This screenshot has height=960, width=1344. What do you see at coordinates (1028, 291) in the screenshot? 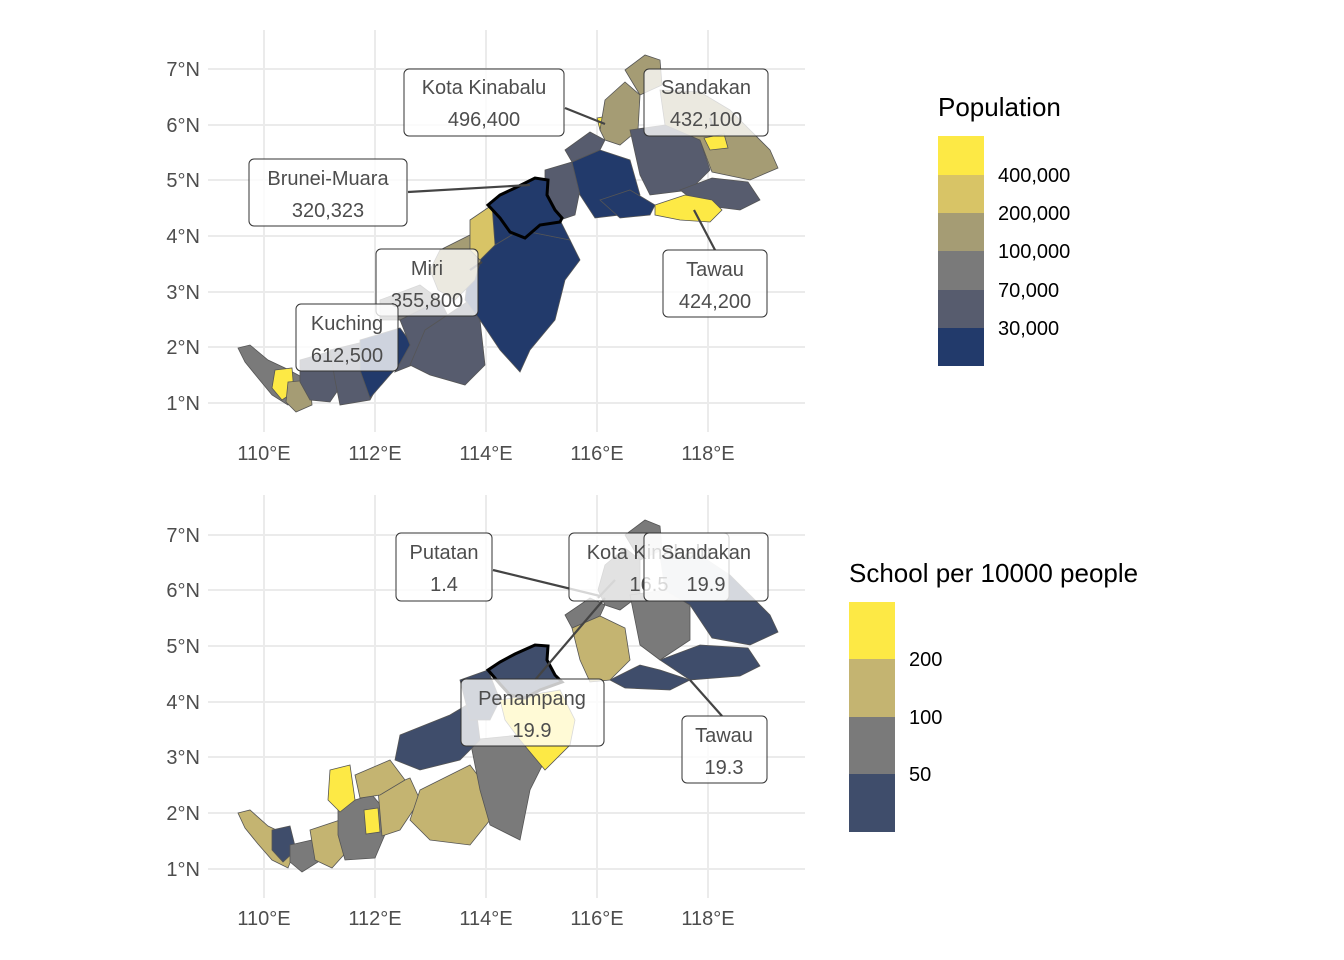
I see `legend-label: 70,000` at bounding box center [1028, 291].